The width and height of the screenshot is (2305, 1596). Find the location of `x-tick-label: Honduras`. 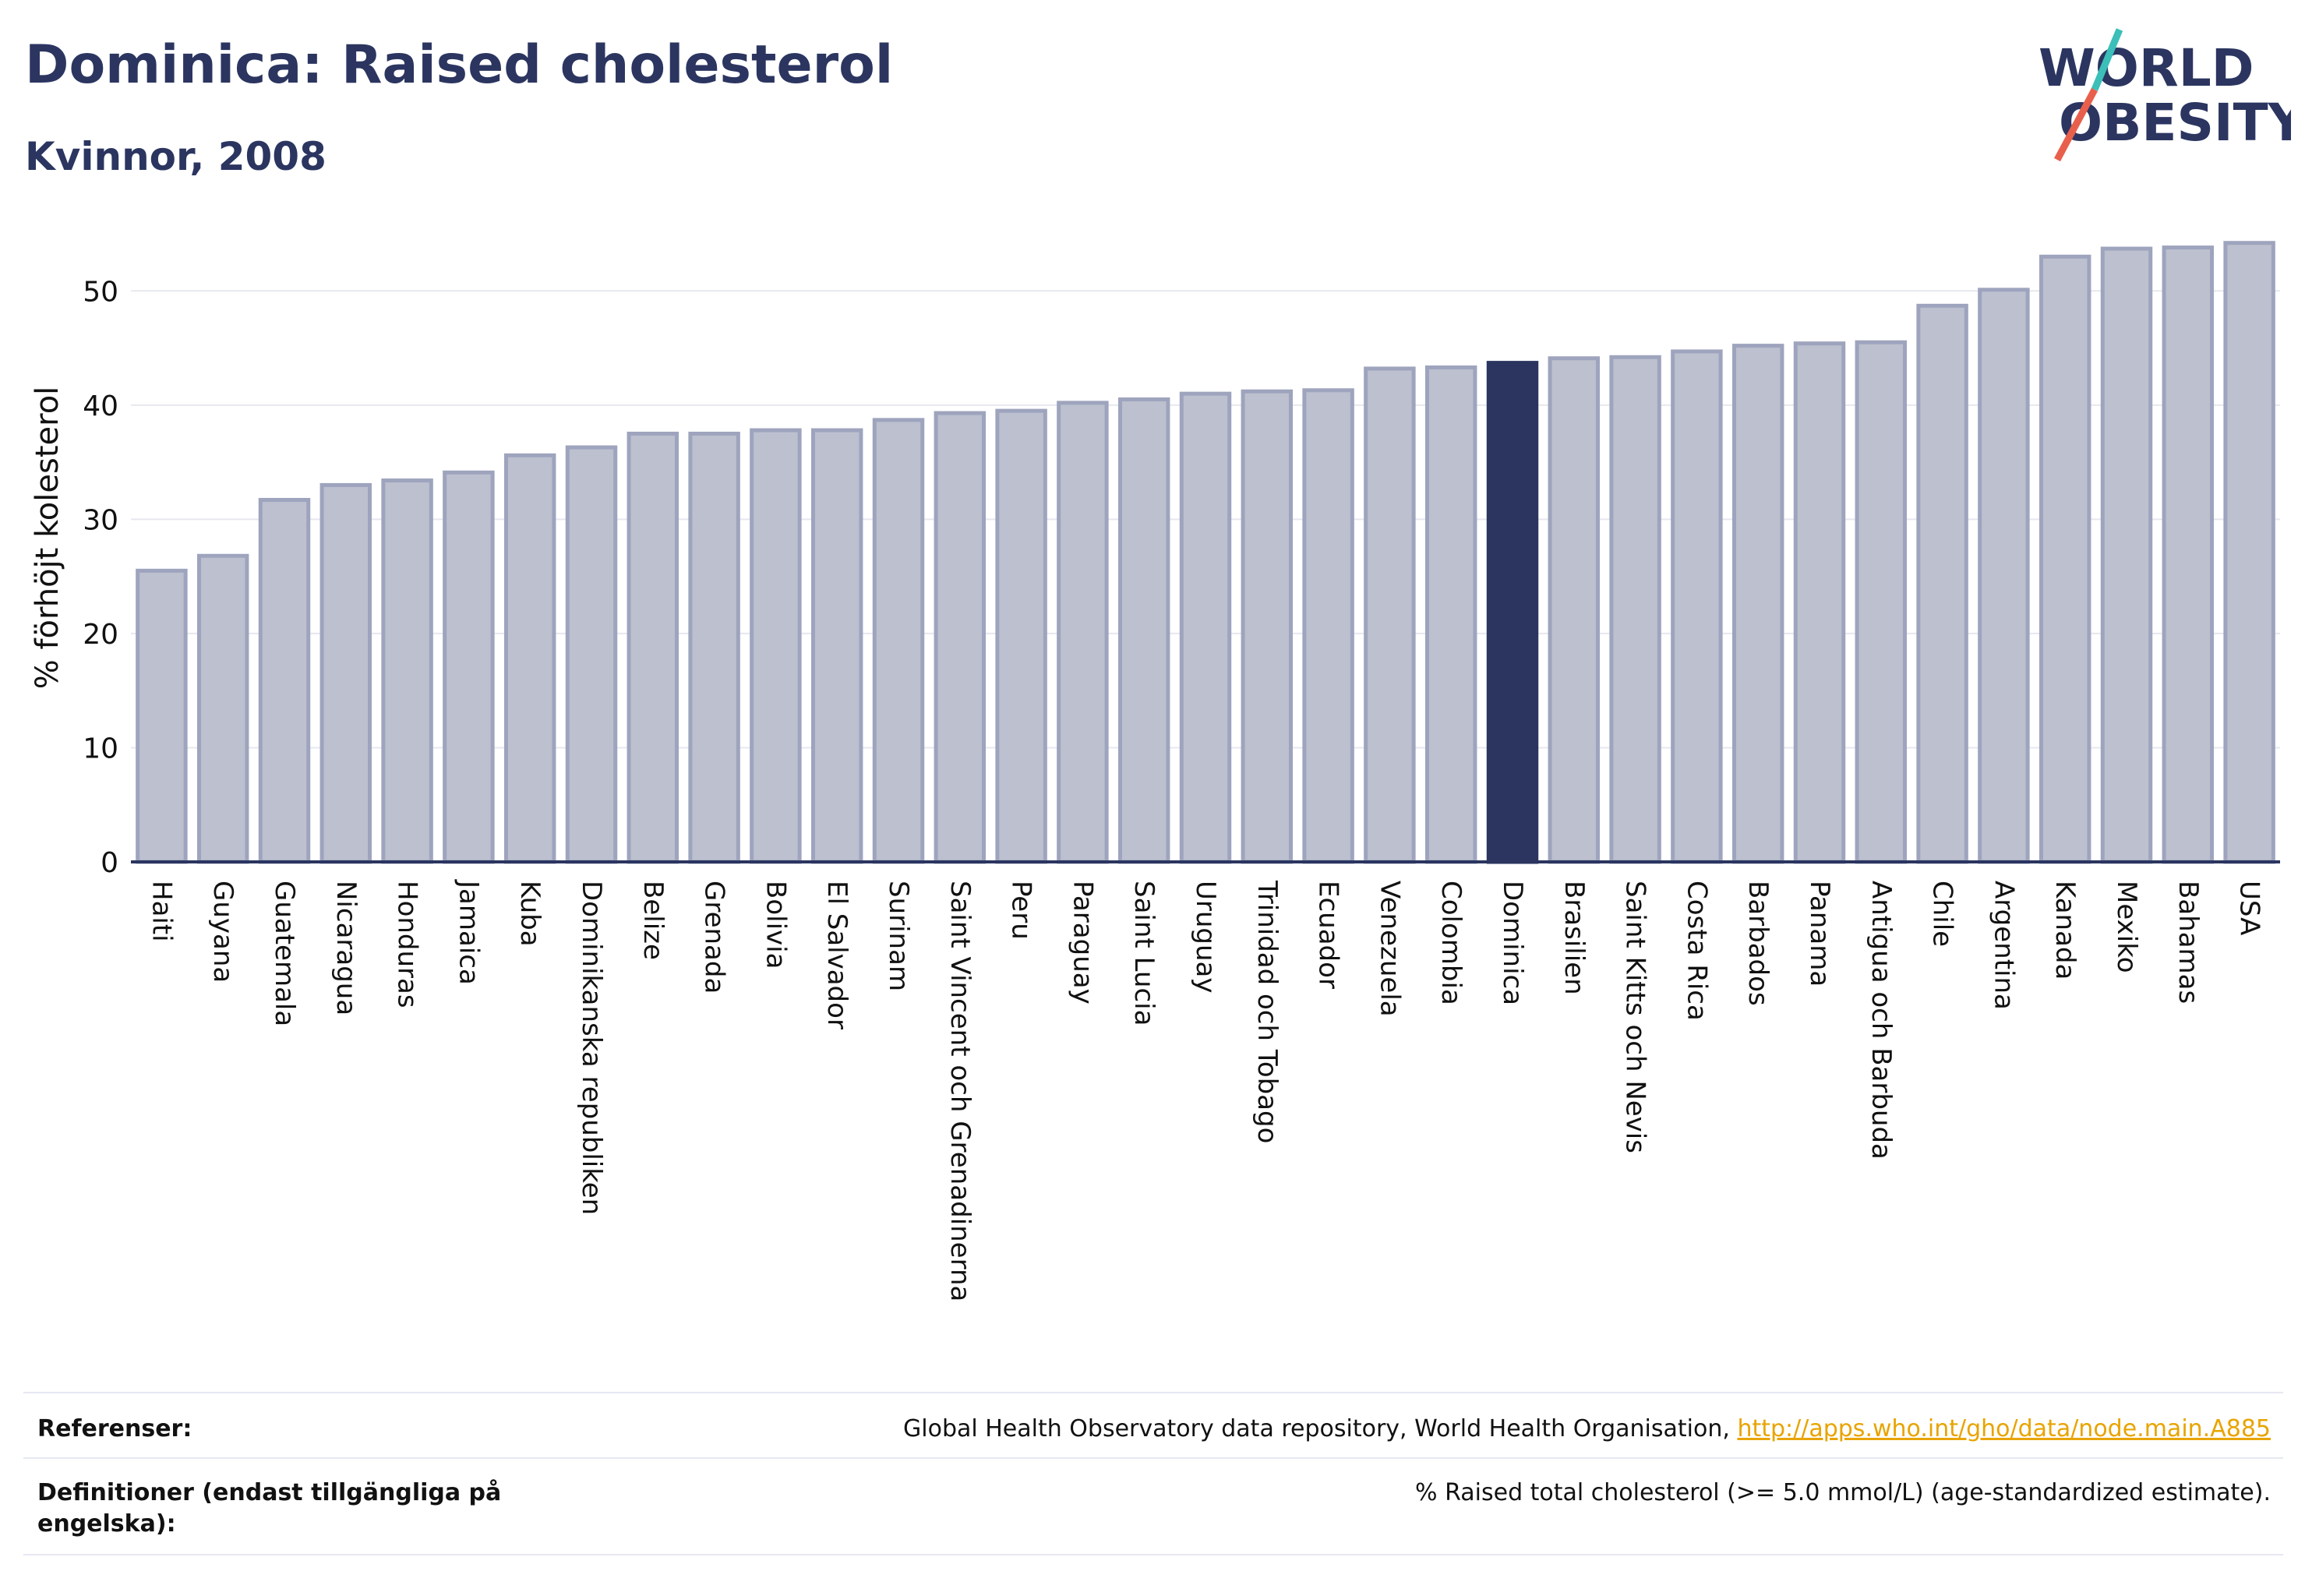

x-tick-label: Honduras is located at coordinates (407, 944).